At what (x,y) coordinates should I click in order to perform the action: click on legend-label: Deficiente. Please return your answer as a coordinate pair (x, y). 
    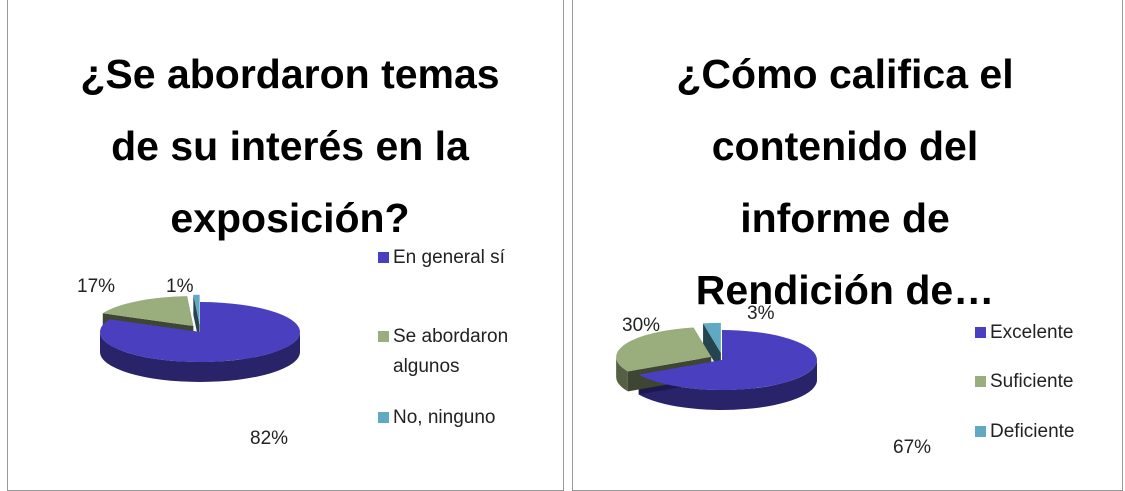
    Looking at the image, I should click on (1032, 431).